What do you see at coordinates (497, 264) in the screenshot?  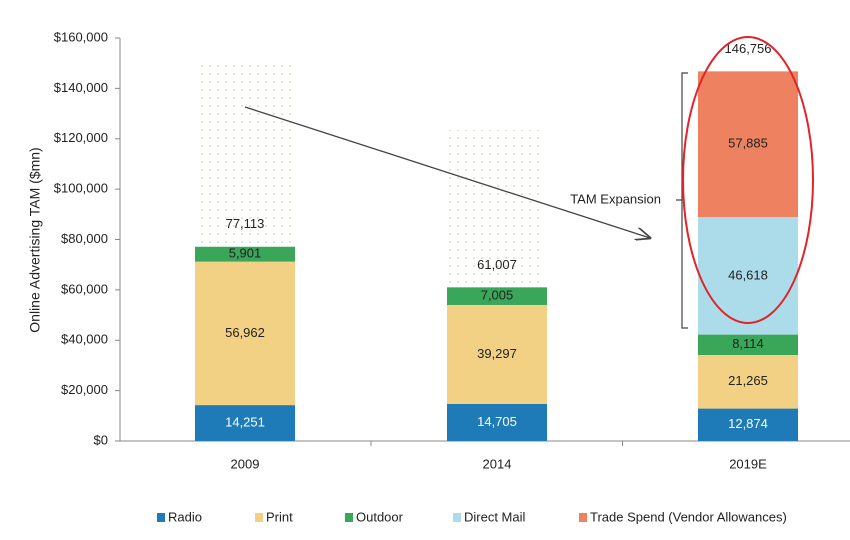 I see `total-label: 61,007` at bounding box center [497, 264].